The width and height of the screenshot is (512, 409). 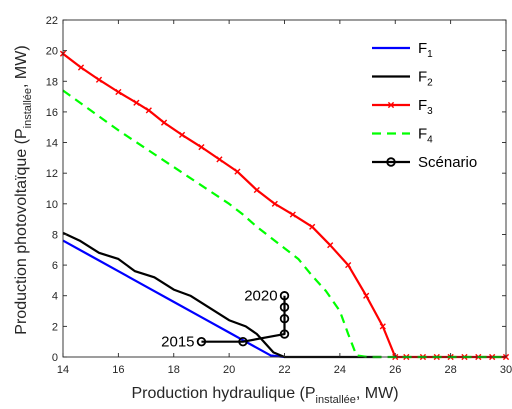 I want to click on legend-label-sub: 3, so click(x=430, y=111).